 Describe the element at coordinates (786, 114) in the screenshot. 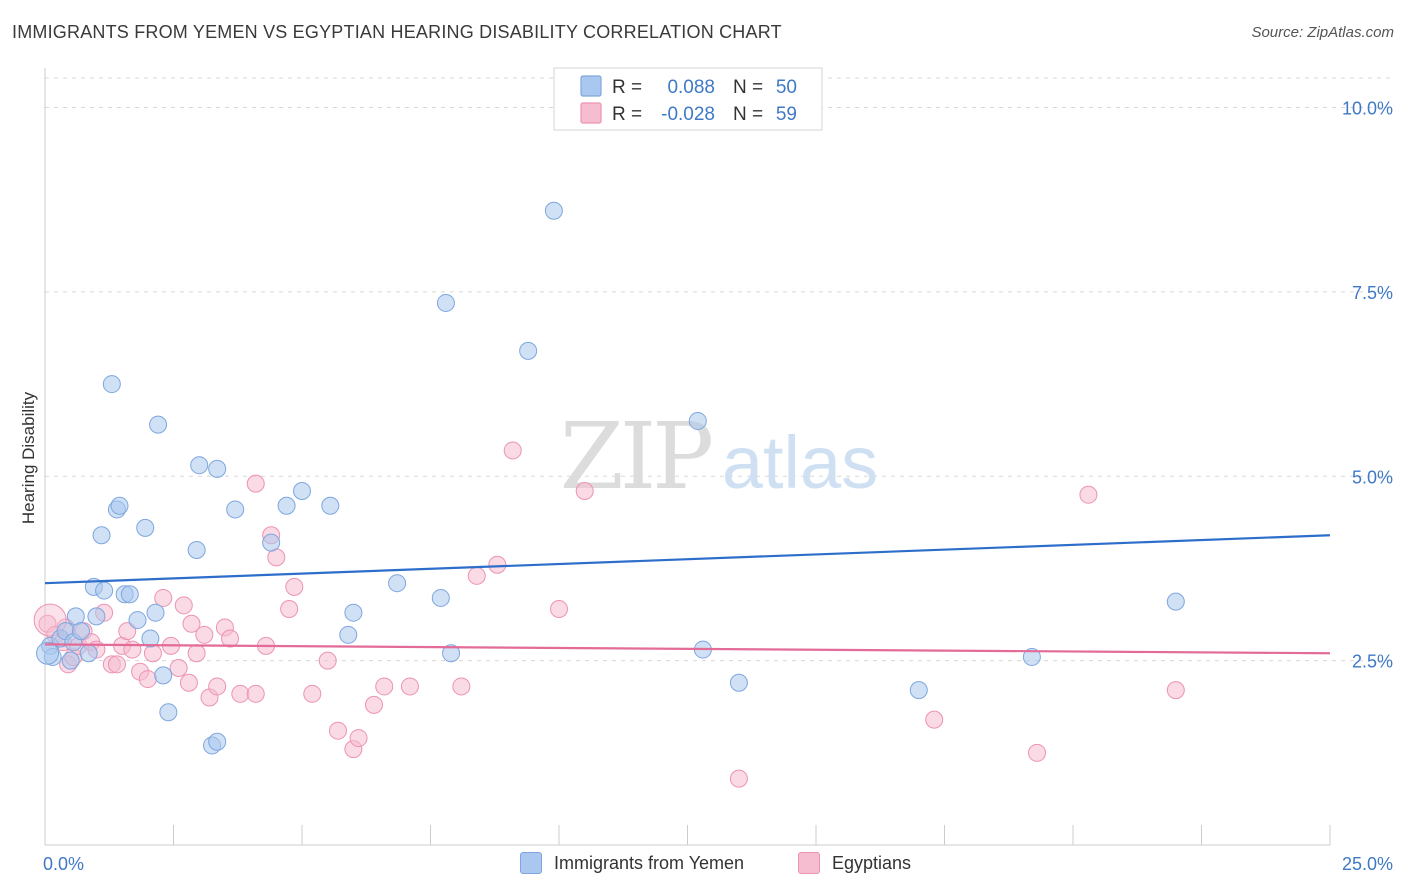

I see `legend-n-value: 59` at that location.